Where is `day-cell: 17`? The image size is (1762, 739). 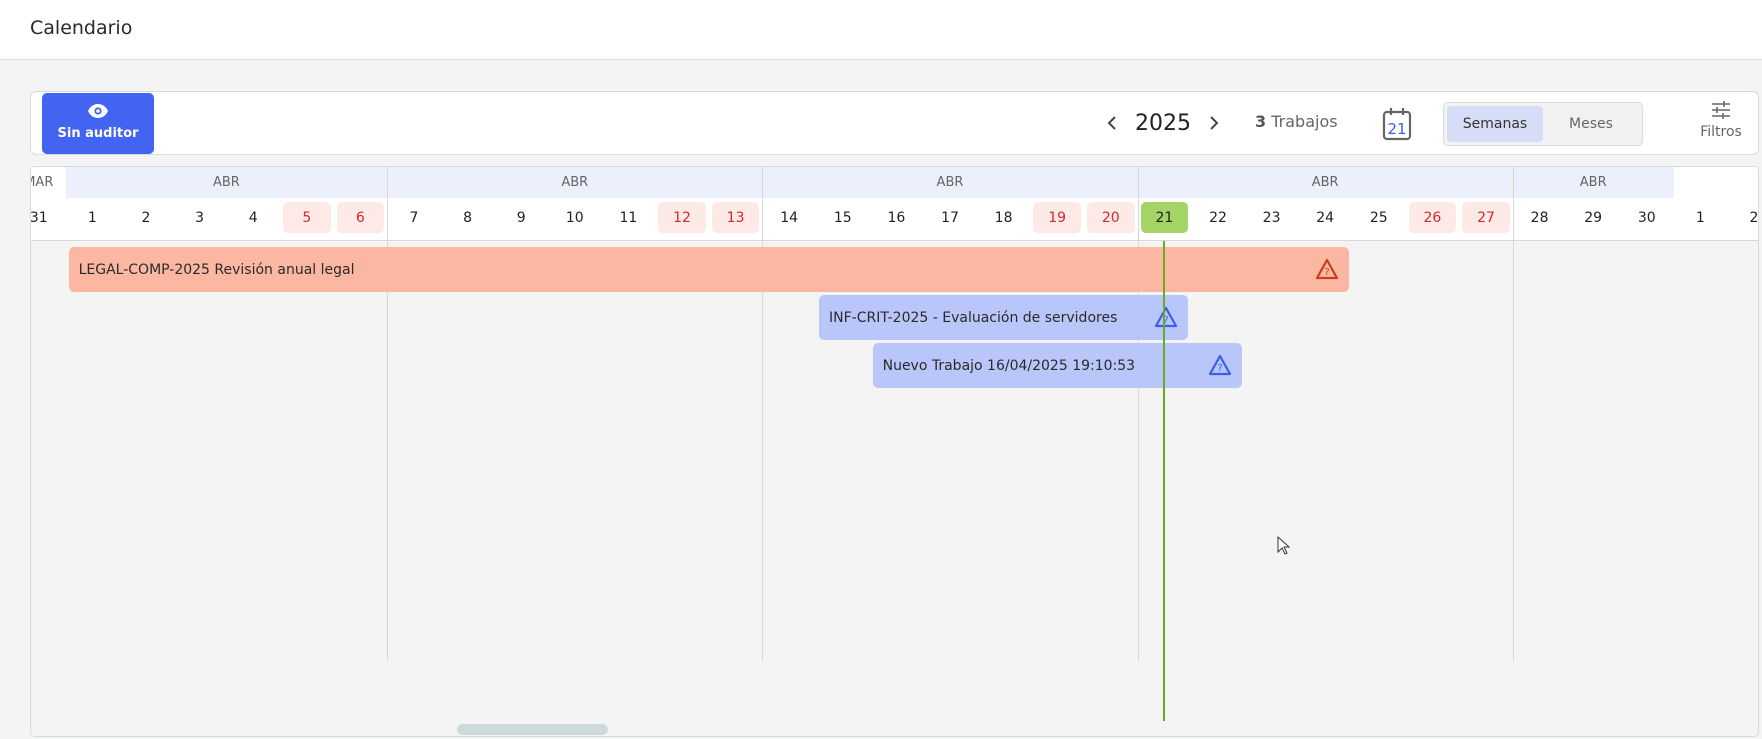 day-cell: 17 is located at coordinates (950, 217).